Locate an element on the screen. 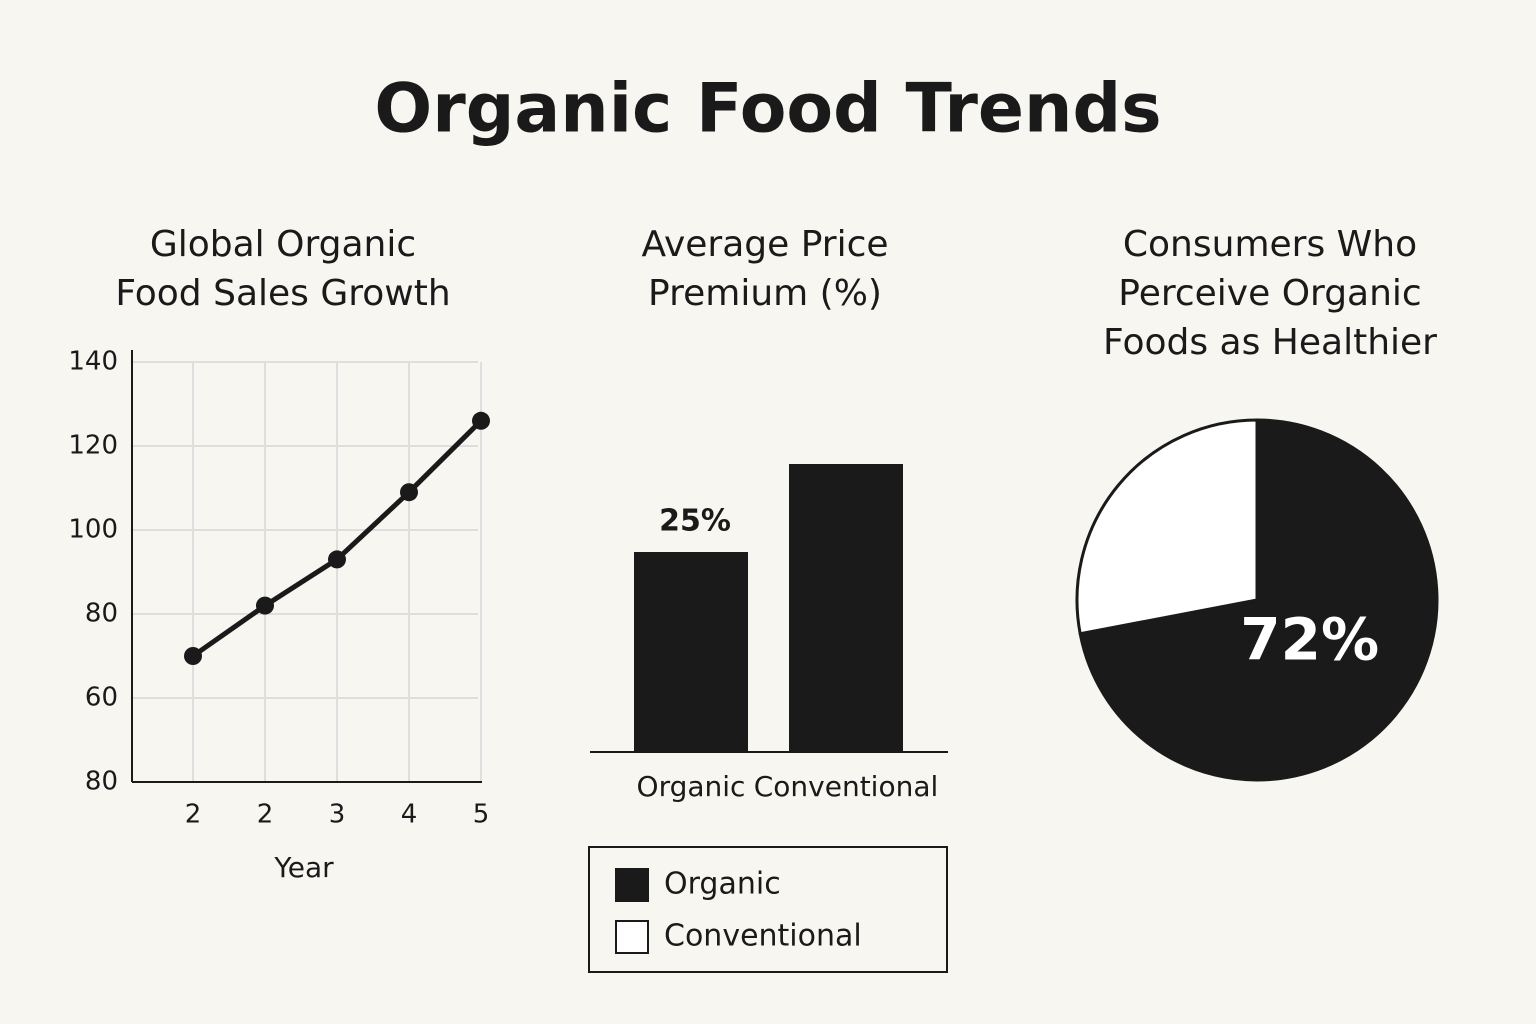 The height and width of the screenshot is (1024, 1536). chart-title: Premium (%) is located at coordinates (765, 293).